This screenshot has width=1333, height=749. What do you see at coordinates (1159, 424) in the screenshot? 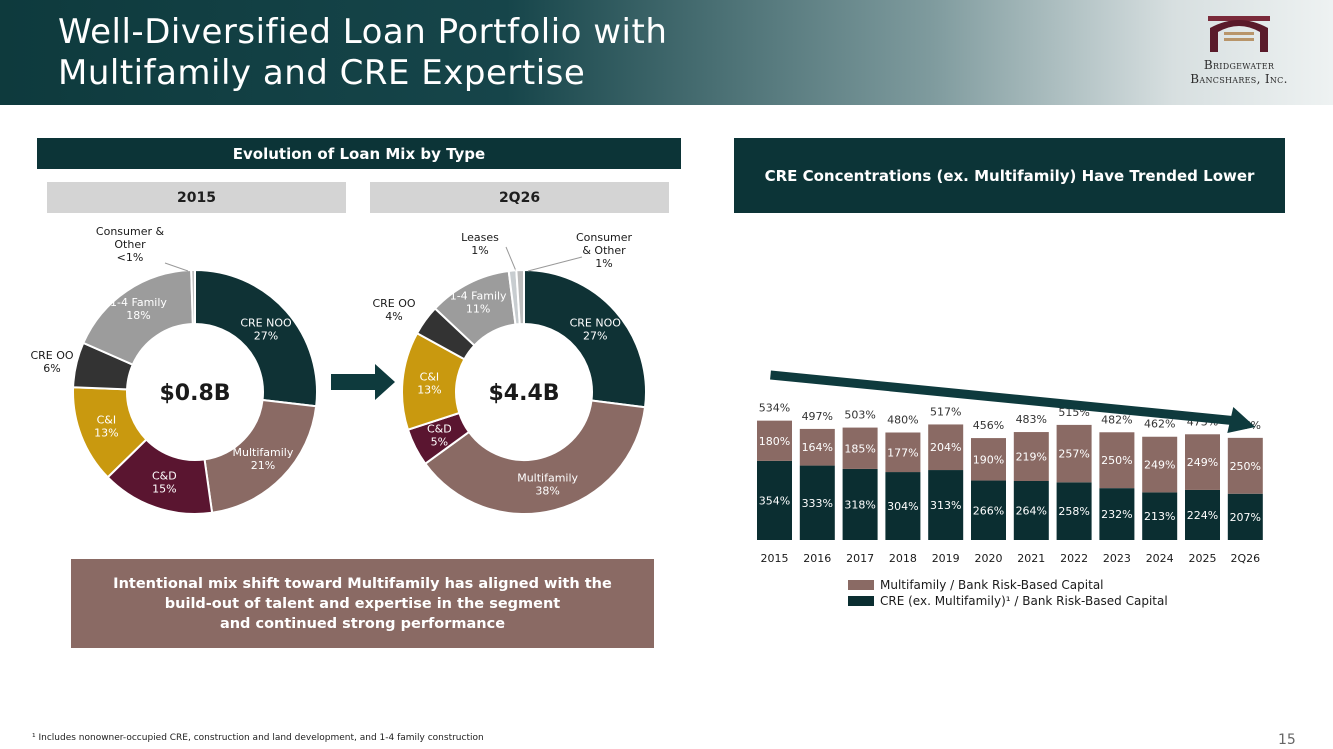
I see `label-total-2024: 462%` at bounding box center [1159, 424].